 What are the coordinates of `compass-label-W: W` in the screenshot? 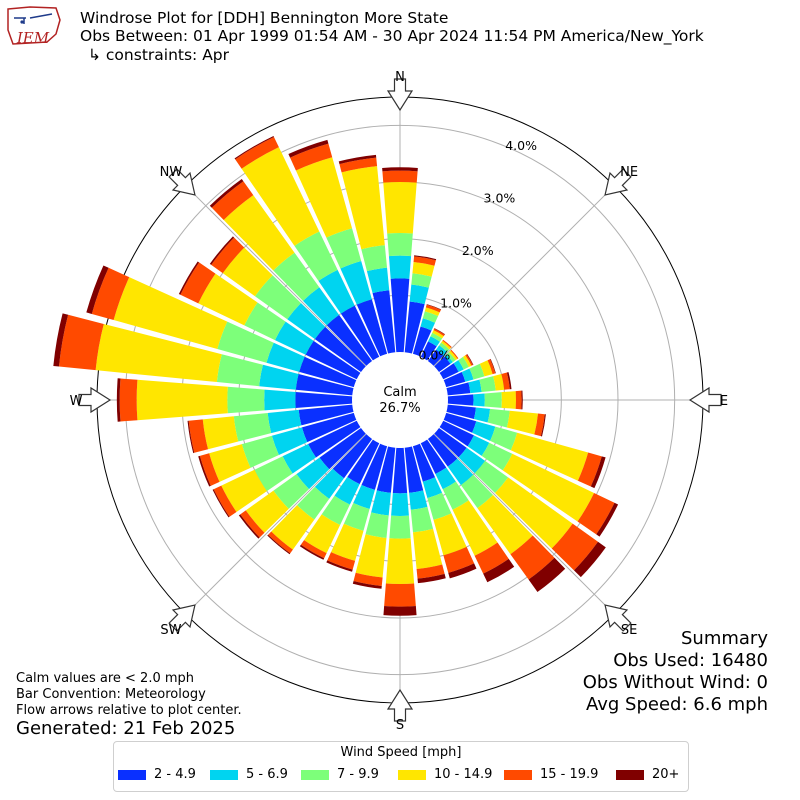 It's located at (76, 401).